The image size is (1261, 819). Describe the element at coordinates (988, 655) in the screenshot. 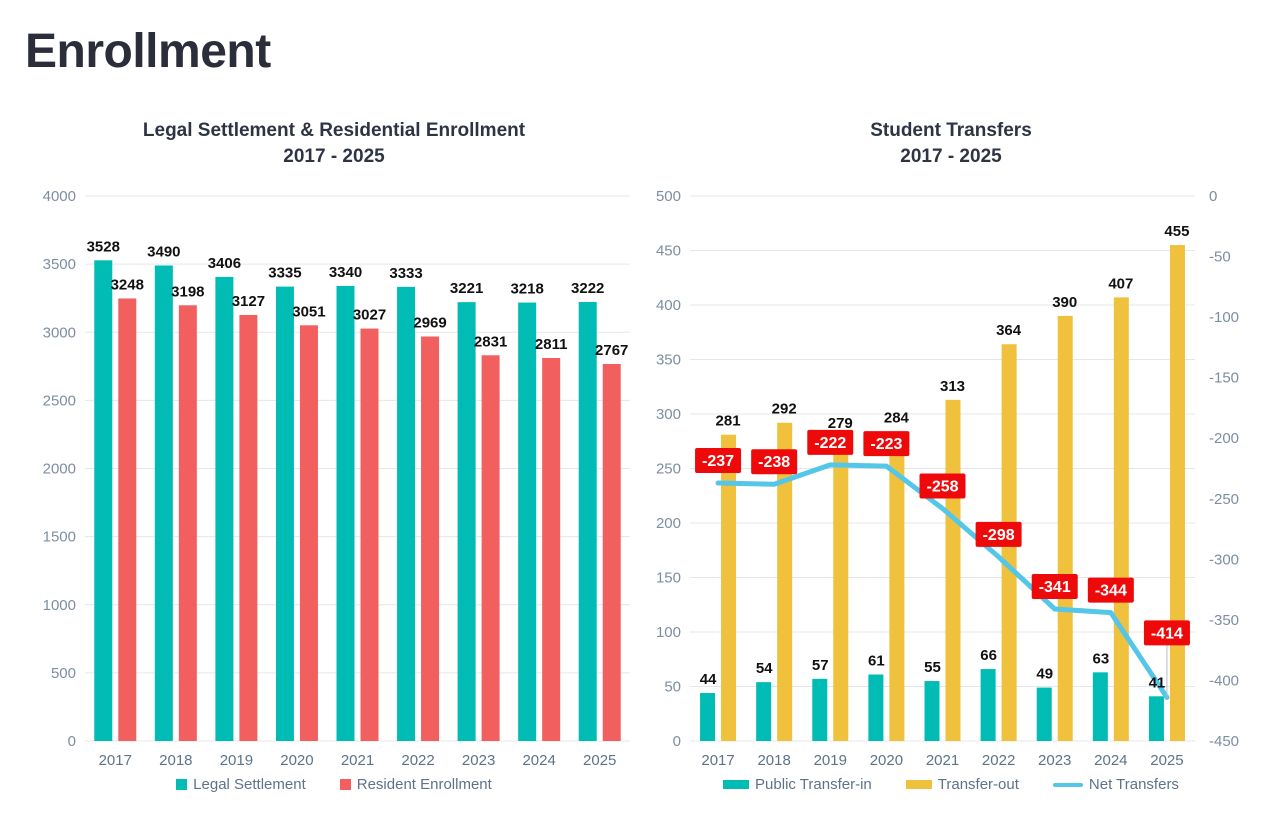

I see `bar-value-label: 66` at that location.